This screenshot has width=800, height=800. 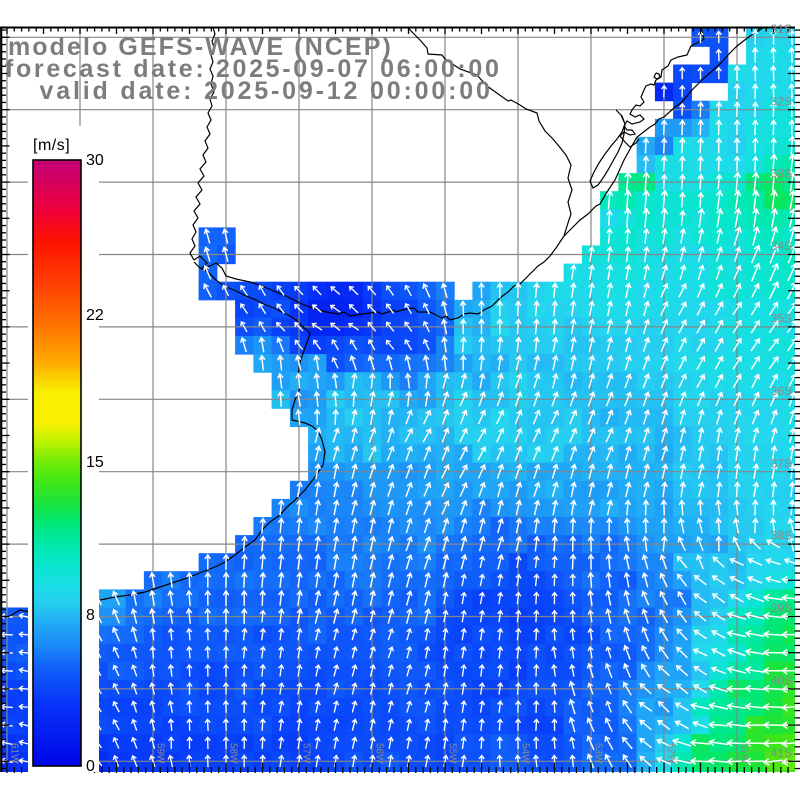 What do you see at coordinates (253, 69) in the screenshot?
I see `svg-text:forecast date: 2025-09-07 06:0: forecast date: 2025-09-07 06:00:00` at bounding box center [253, 69].